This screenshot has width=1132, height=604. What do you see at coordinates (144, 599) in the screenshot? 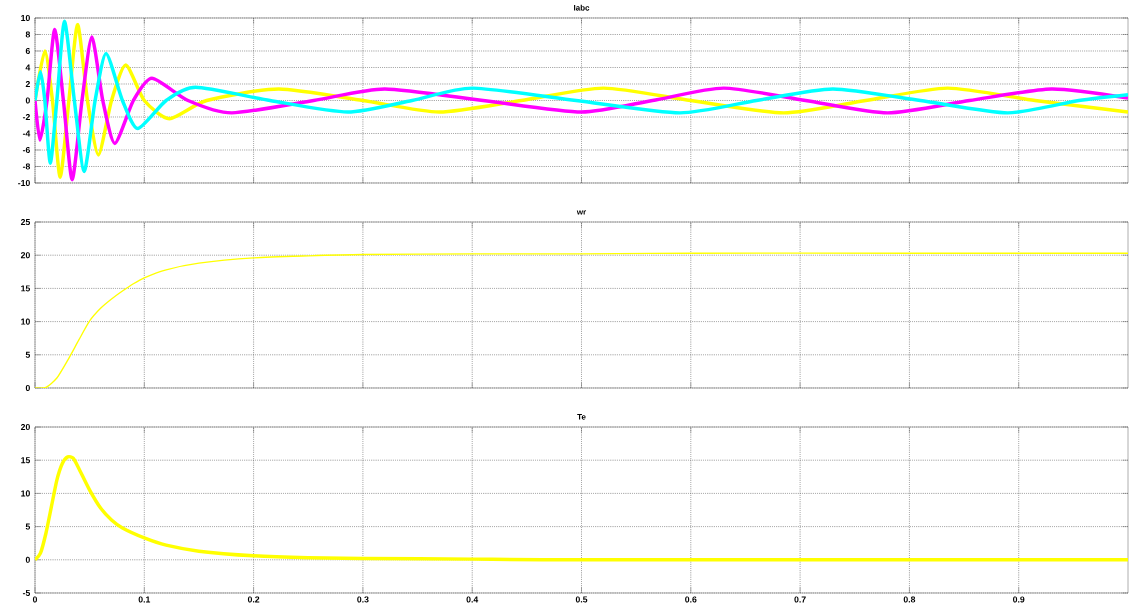
I see `x-tick-label: 0.1` at bounding box center [144, 599].